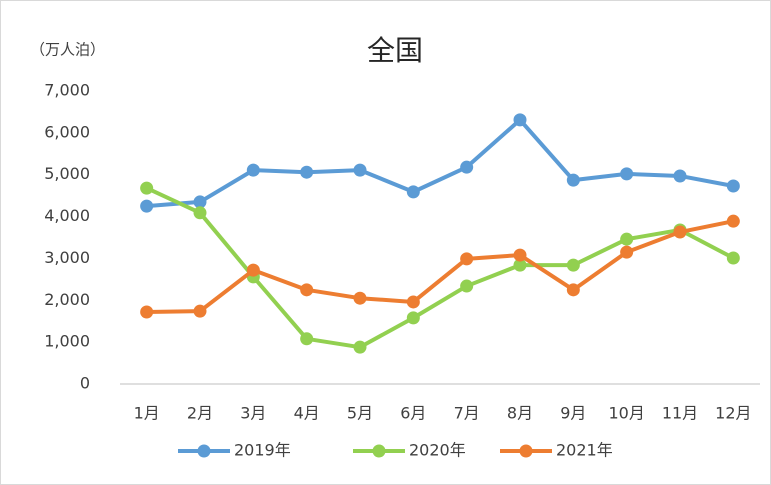 This screenshot has width=771, height=485. Describe the element at coordinates (147, 413) in the screenshot. I see `x-tick-label: 1月` at that location.